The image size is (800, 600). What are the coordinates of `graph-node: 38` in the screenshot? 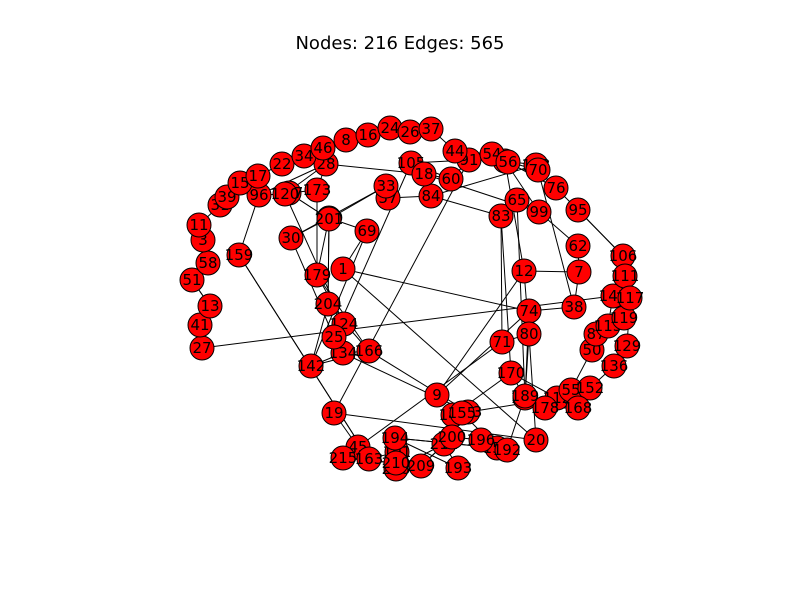 It's located at (574, 307).